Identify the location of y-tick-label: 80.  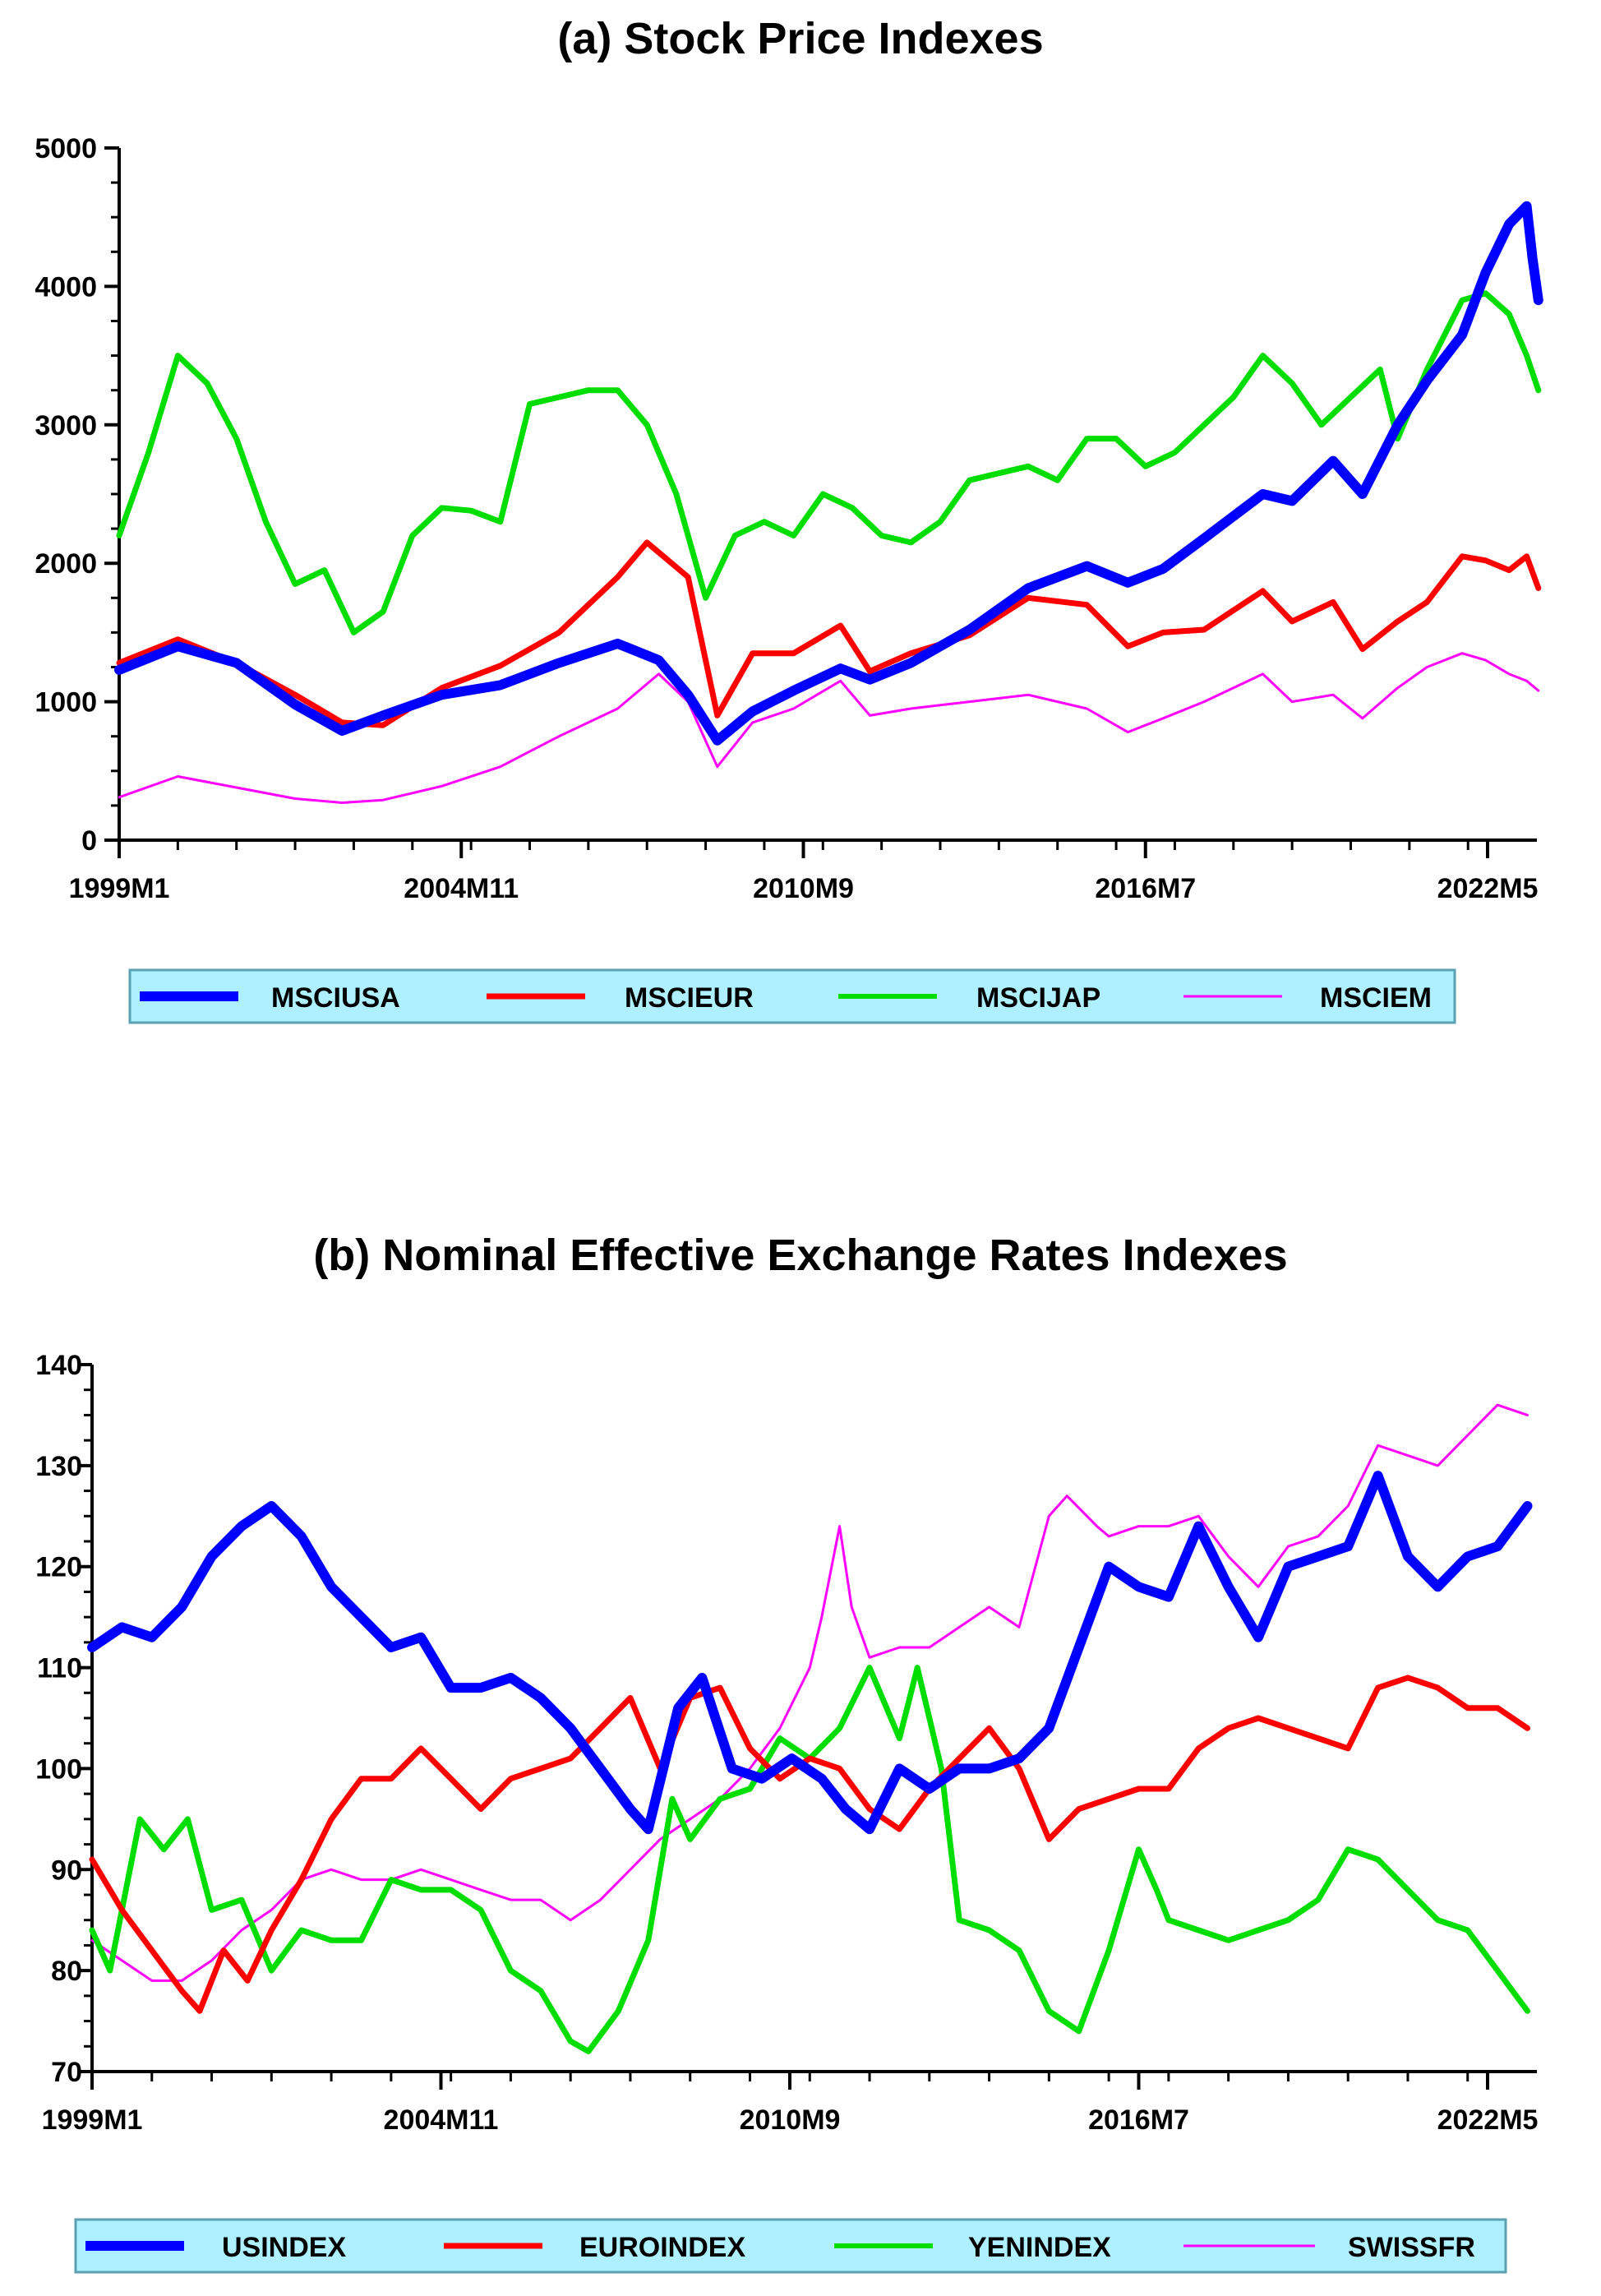
(66, 1972).